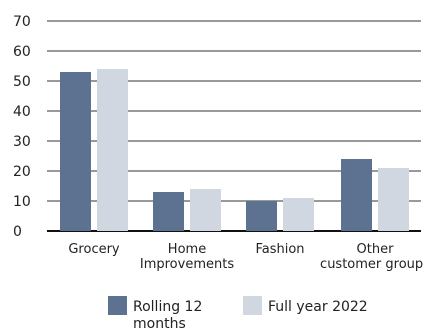 The height and width of the screenshot is (333, 423). I want to click on y-axis-ticks: 0 10 20 30 40 50 60 70, so click(22, 127).